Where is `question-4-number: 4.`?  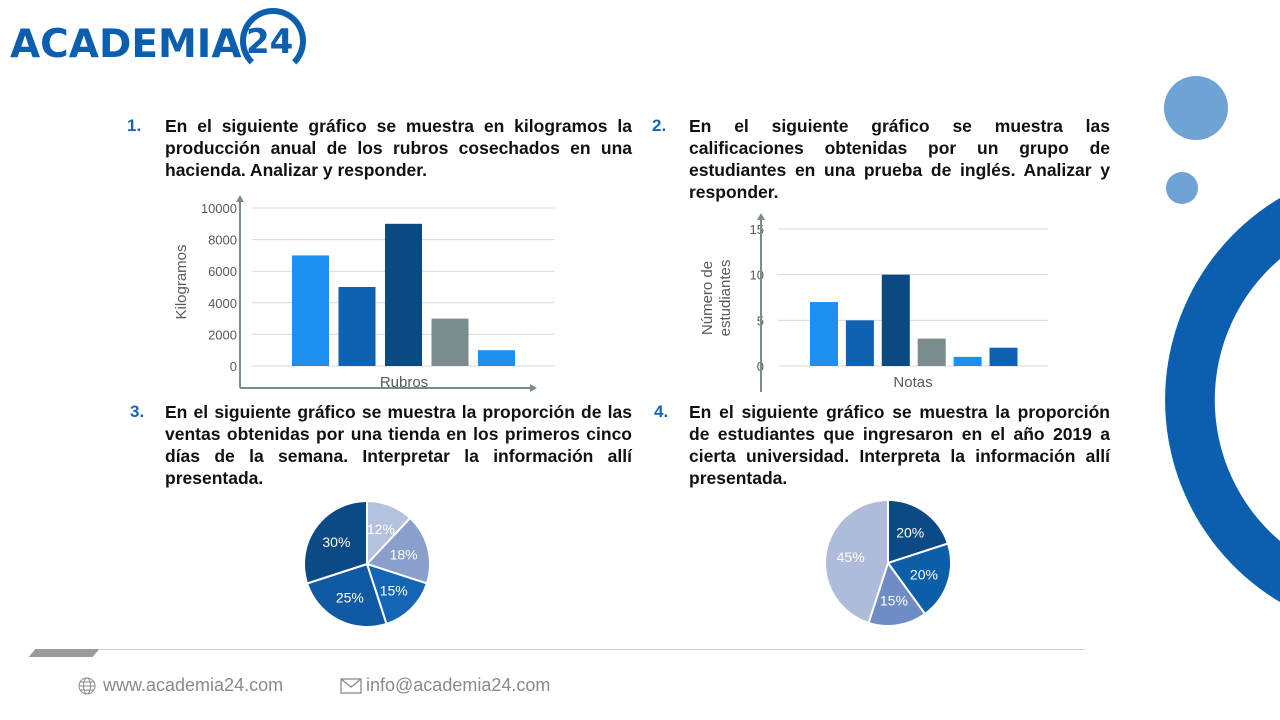 question-4-number: 4. is located at coordinates (661, 411).